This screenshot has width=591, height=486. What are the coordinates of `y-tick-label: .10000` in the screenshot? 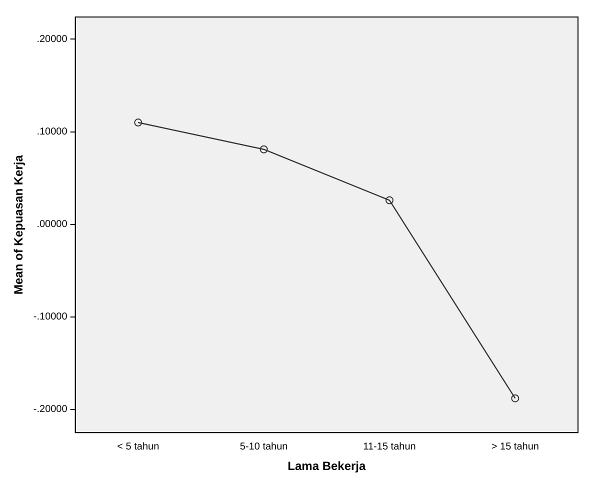 It's located at (52, 132).